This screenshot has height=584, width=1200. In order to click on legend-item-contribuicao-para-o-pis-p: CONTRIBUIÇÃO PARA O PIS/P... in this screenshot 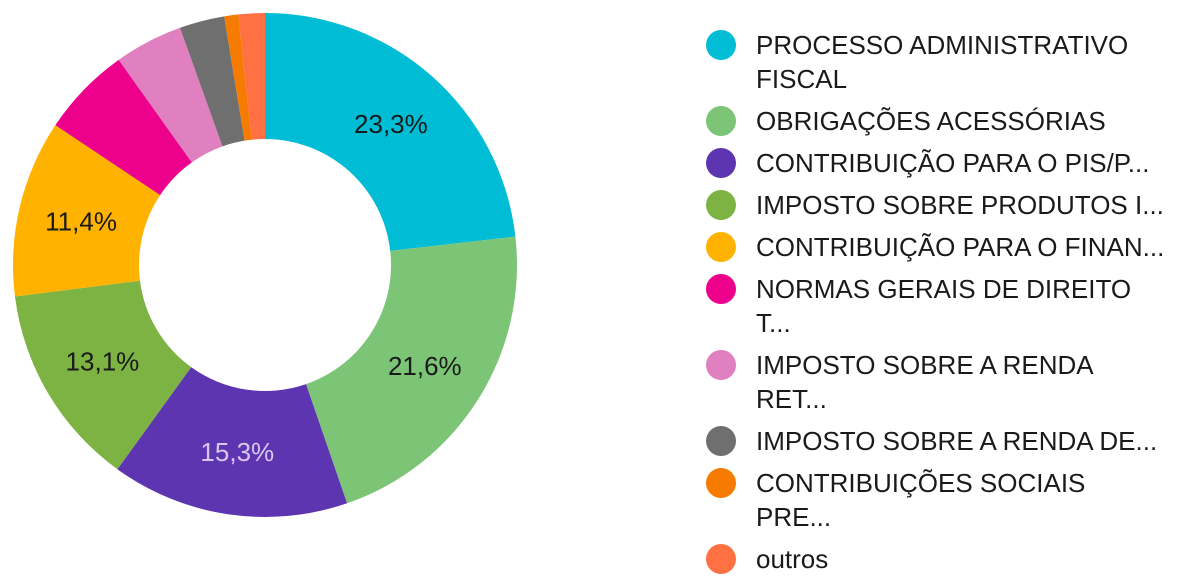, I will do `click(946, 163)`.